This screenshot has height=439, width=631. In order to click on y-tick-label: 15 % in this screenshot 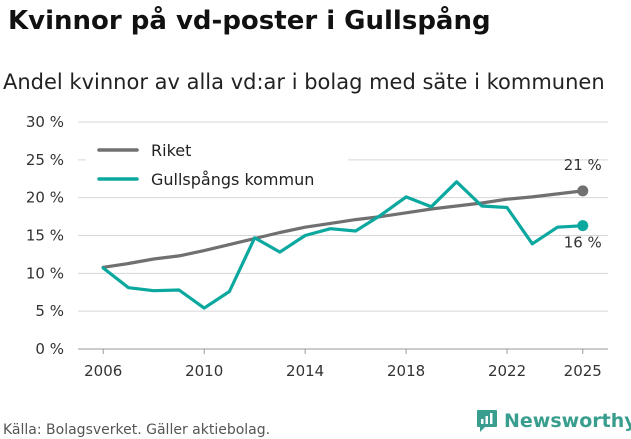, I will do `click(45, 236)`.